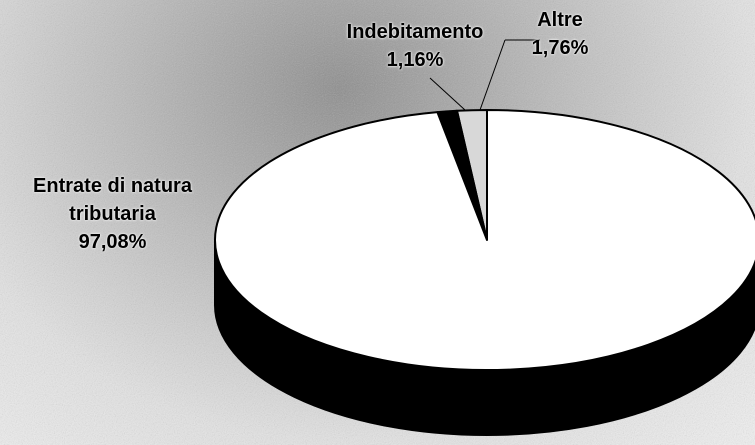  What do you see at coordinates (415, 46) in the screenshot?
I see `slice-label: Indebitamento 1,16%` at bounding box center [415, 46].